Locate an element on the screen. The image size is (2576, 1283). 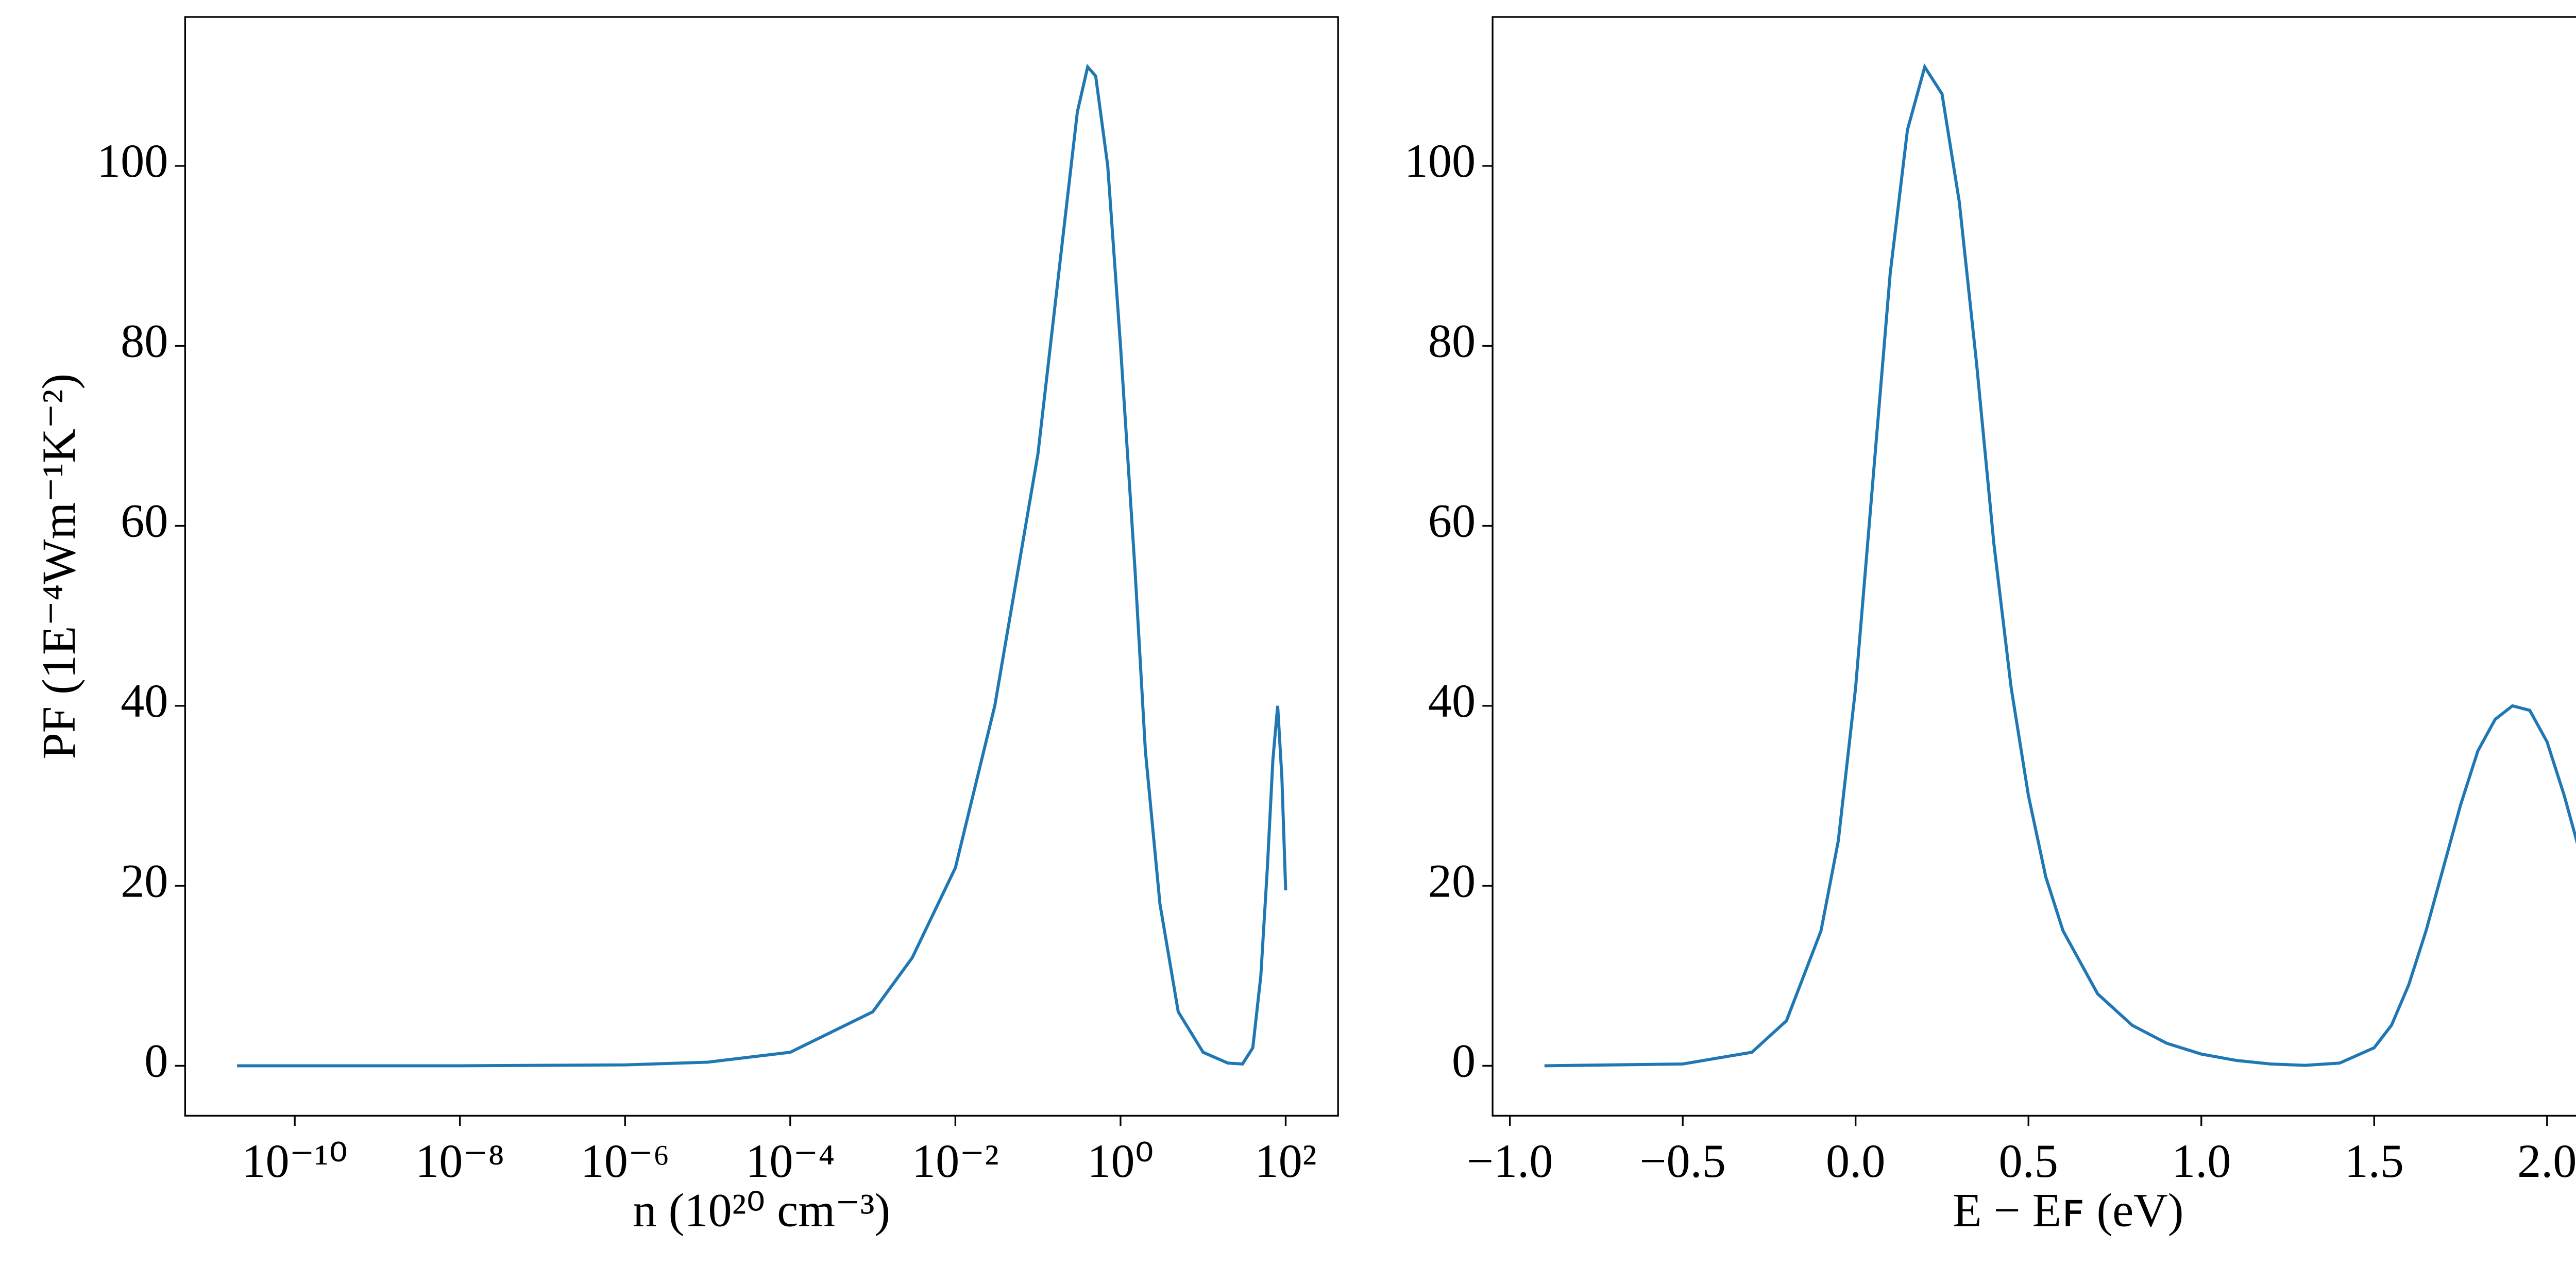
x-tick-label: 10² is located at coordinates (1286, 1161).